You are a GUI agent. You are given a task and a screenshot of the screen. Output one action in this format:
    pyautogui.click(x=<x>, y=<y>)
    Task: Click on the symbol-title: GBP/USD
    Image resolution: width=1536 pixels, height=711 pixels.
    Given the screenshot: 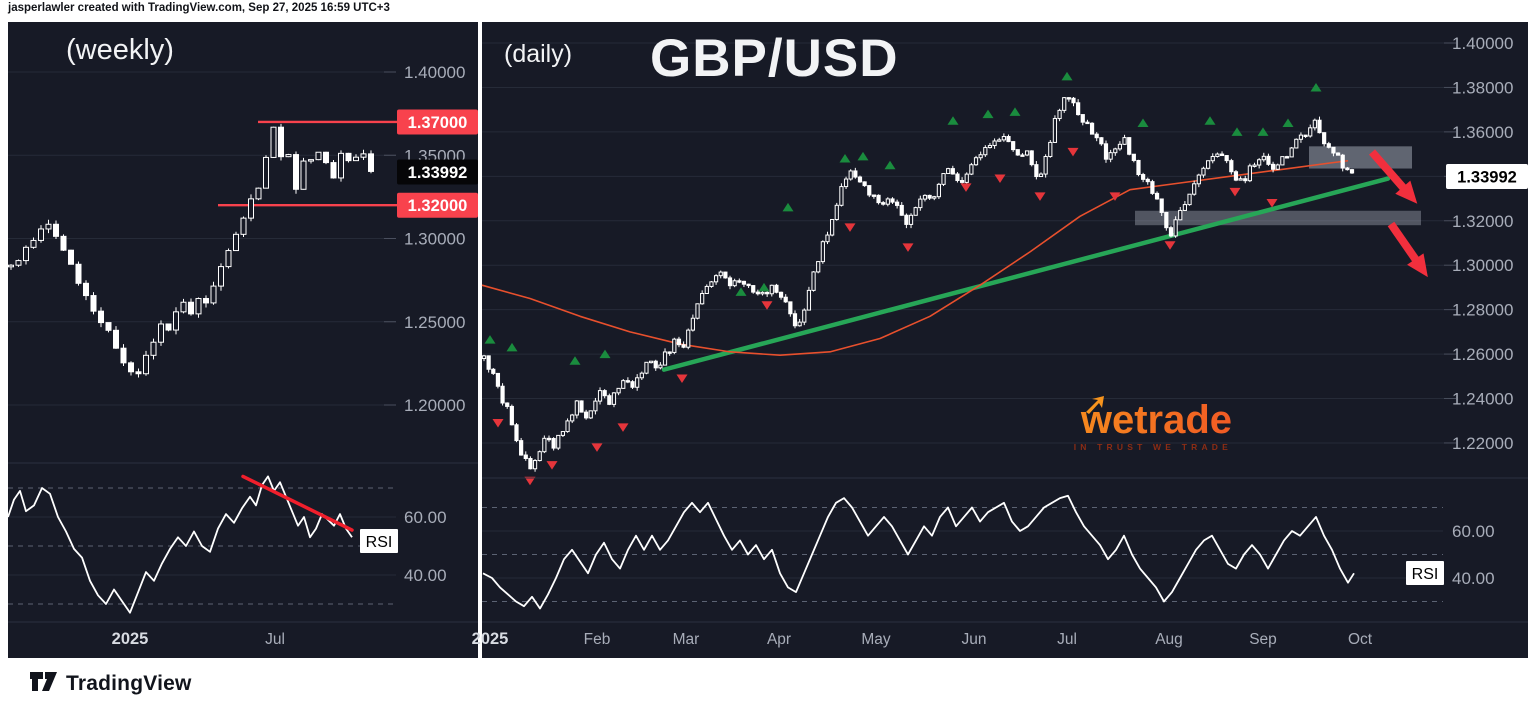 What is the action you would take?
    pyautogui.click(x=774, y=58)
    